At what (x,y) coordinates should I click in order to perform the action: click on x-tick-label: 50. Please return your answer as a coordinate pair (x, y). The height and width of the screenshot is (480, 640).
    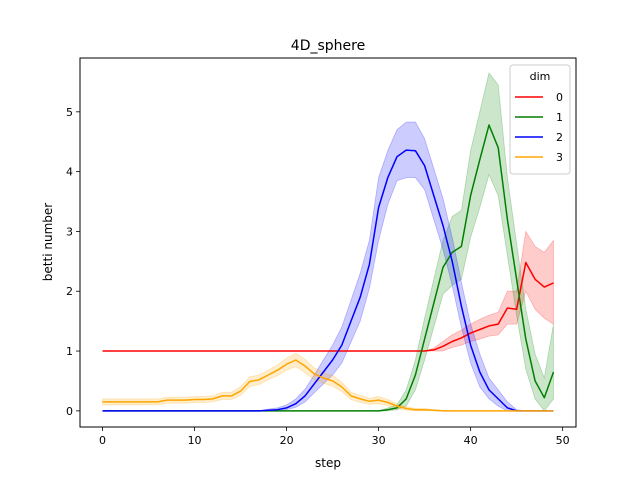
    Looking at the image, I should click on (563, 440).